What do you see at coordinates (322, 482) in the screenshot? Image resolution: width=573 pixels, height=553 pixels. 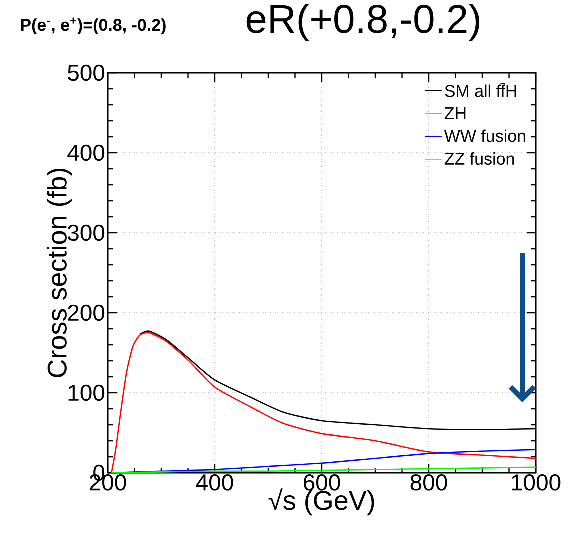 I see `x-tick-label: 600` at bounding box center [322, 482].